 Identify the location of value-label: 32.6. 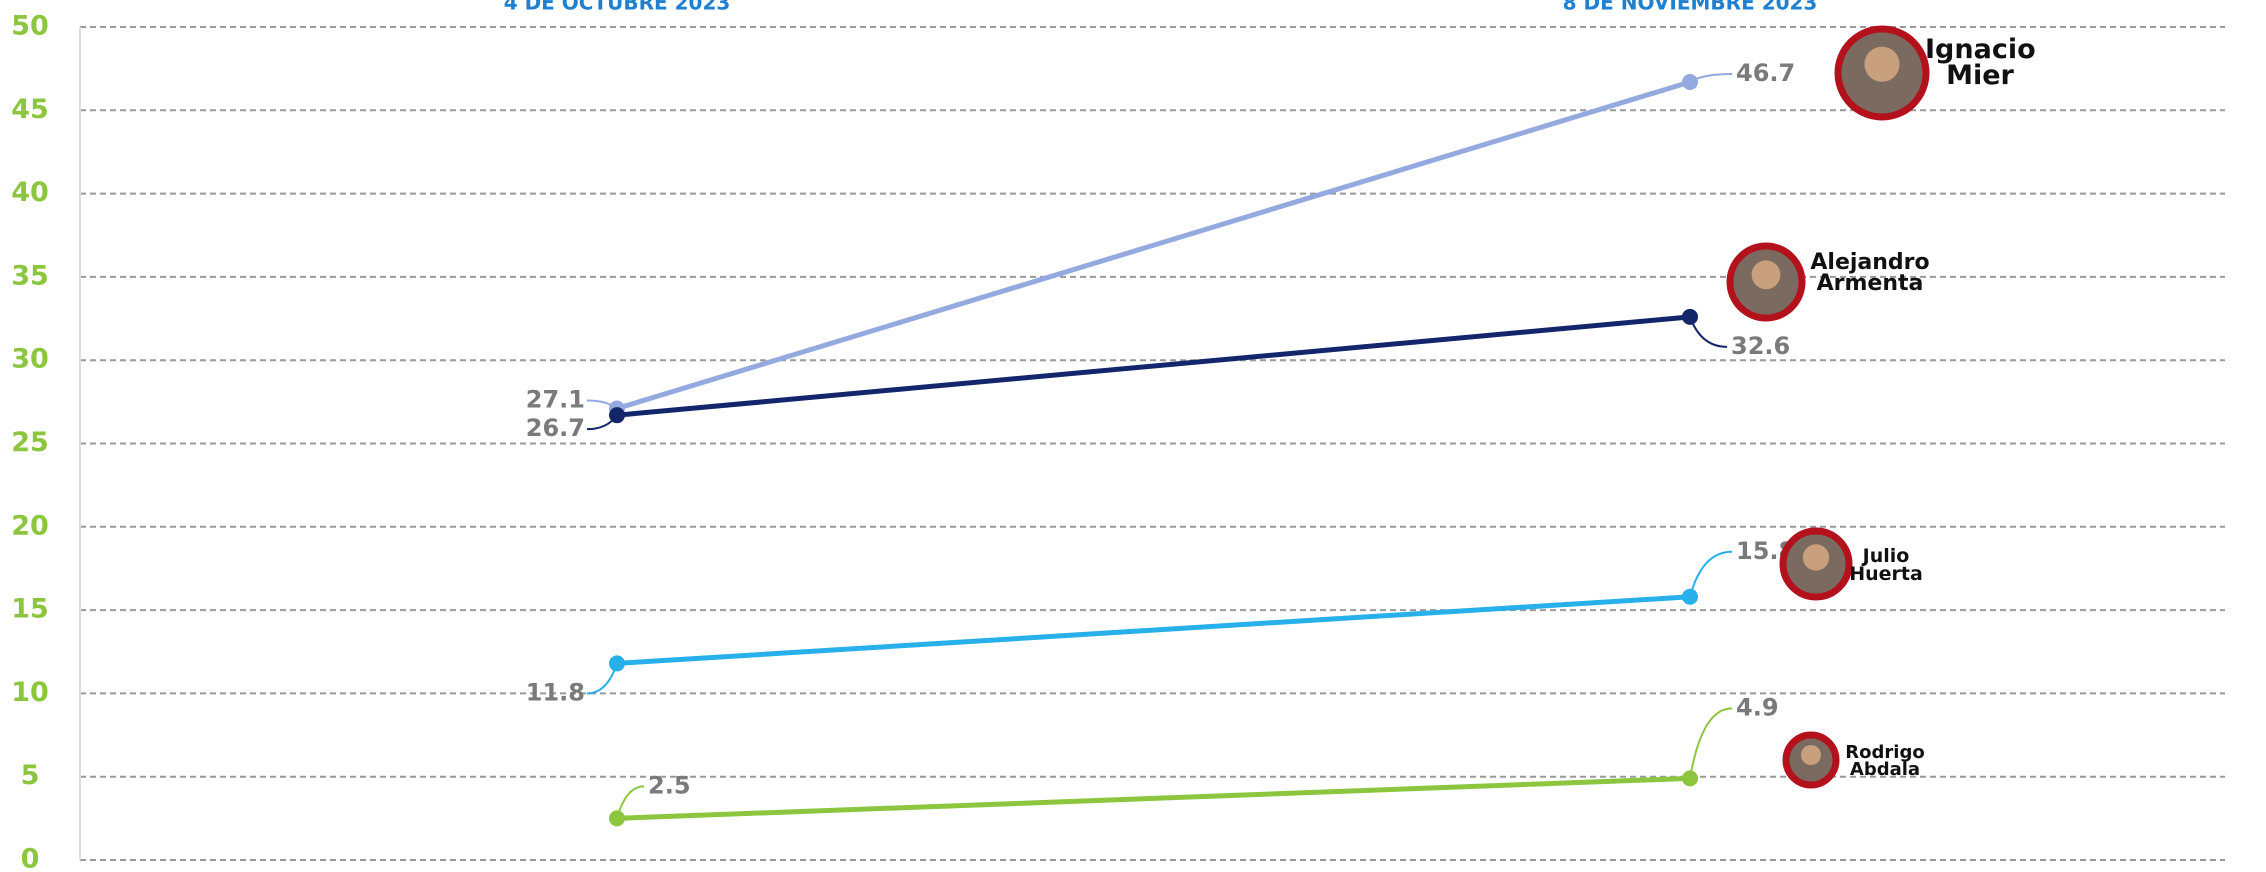
(1760, 346).